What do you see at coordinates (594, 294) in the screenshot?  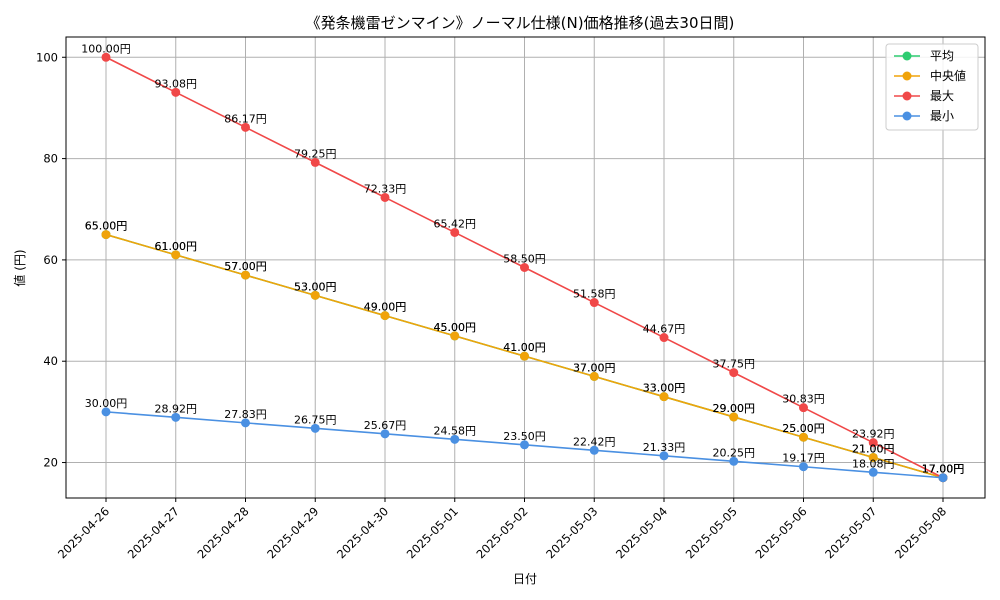 I see `data-label: 51.58円` at bounding box center [594, 294].